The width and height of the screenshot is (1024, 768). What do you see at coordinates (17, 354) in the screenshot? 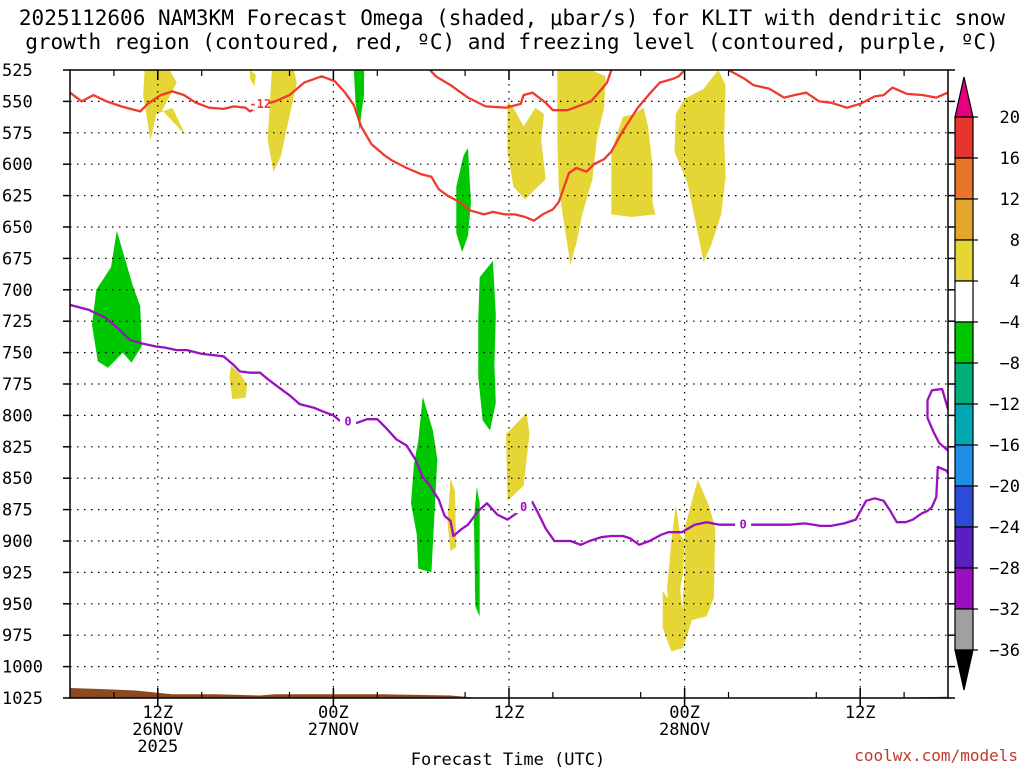
I see `y-tick-label: 750` at bounding box center [17, 354].